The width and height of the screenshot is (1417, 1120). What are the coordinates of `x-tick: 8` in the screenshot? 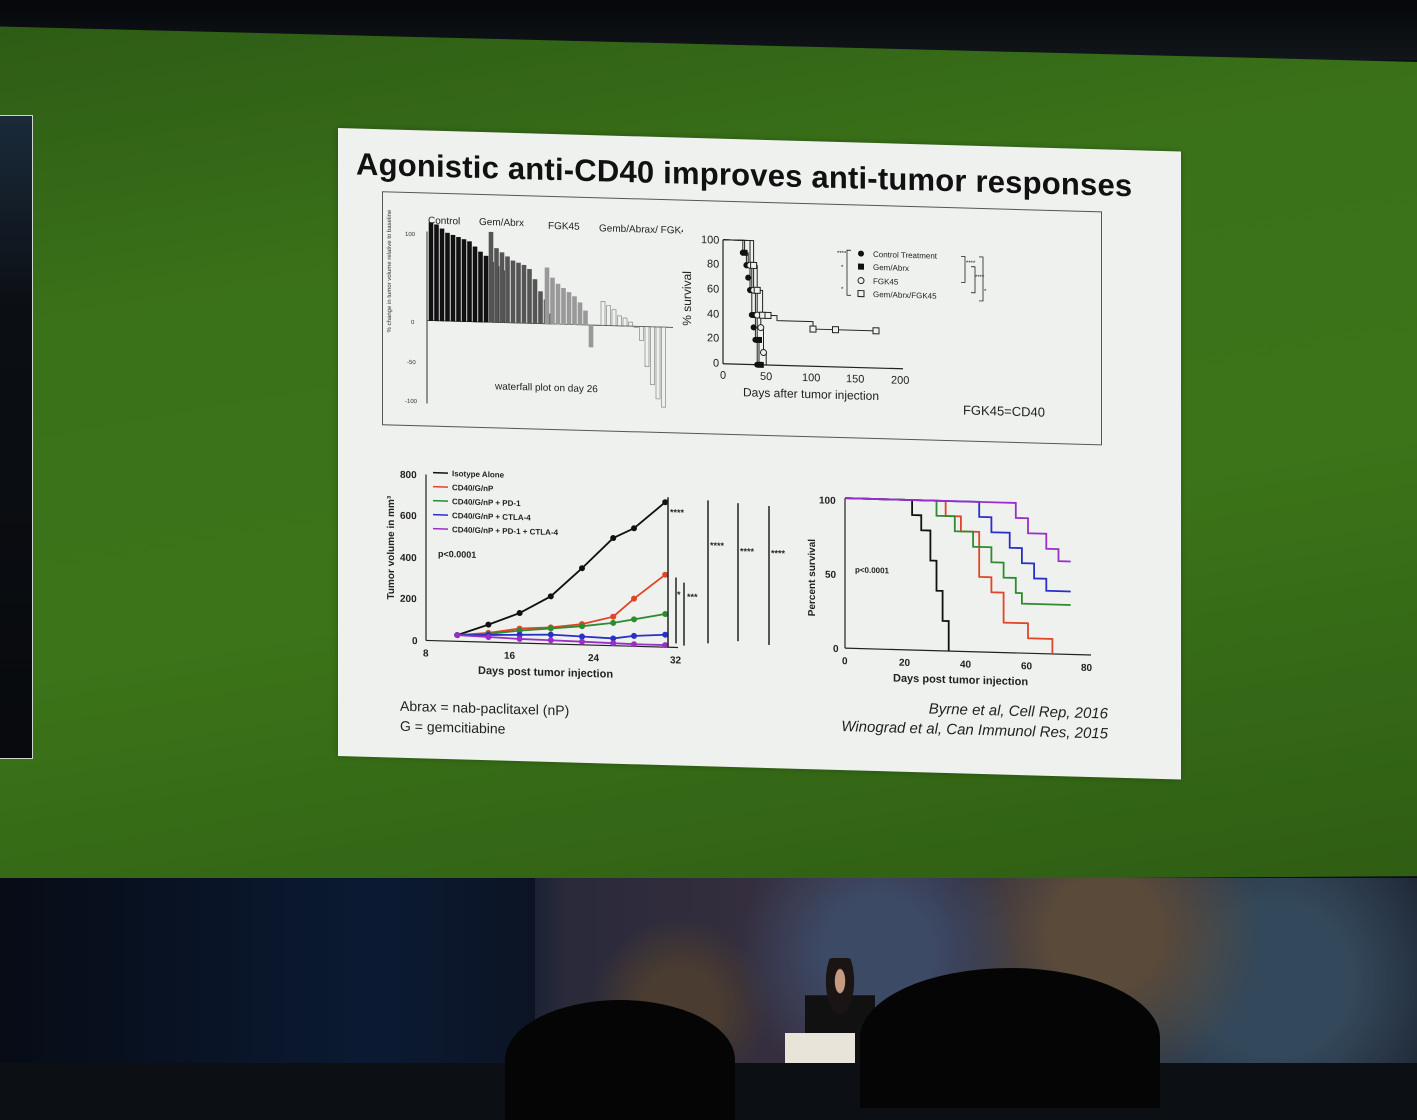 It's located at (426, 653).